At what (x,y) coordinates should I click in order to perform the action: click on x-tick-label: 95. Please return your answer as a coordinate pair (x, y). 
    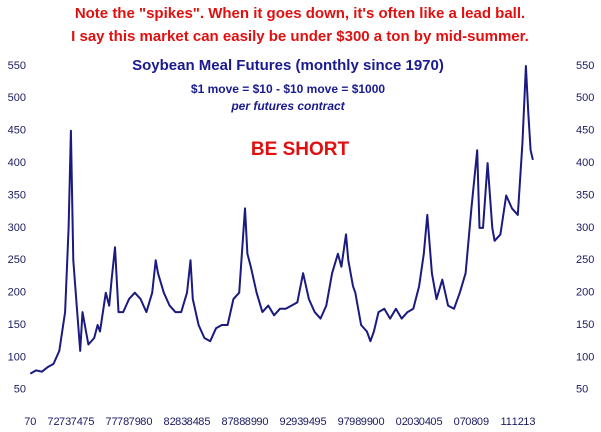
    Looking at the image, I should click on (320, 422).